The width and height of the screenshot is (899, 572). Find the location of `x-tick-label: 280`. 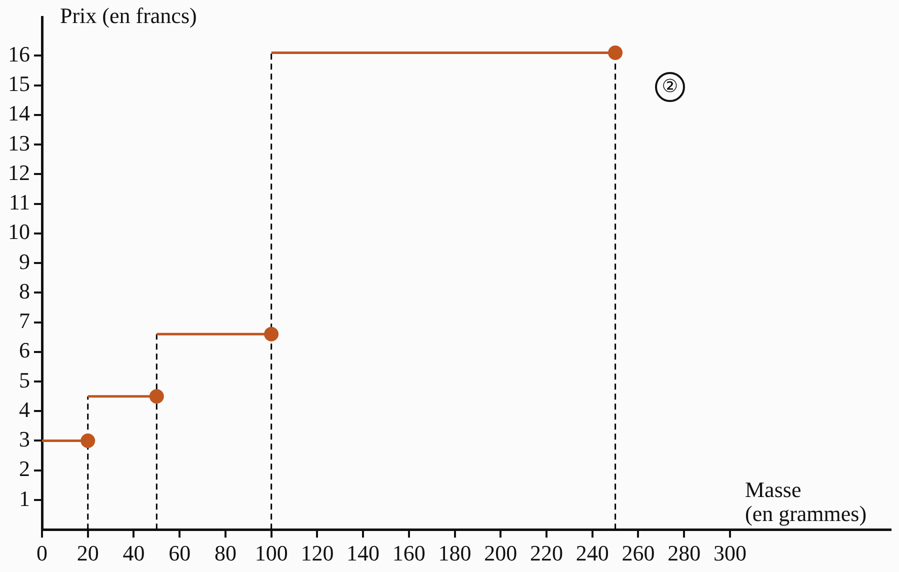

x-tick-label: 280 is located at coordinates (684, 553).